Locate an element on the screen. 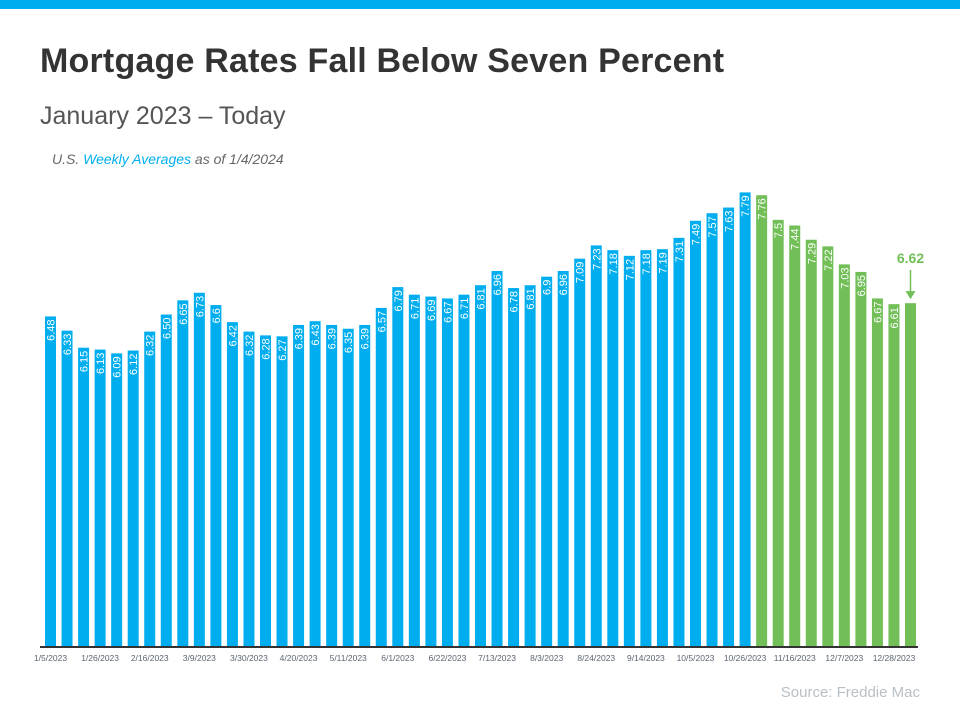  x-tick-label: 8/24/2023 is located at coordinates (596, 658).